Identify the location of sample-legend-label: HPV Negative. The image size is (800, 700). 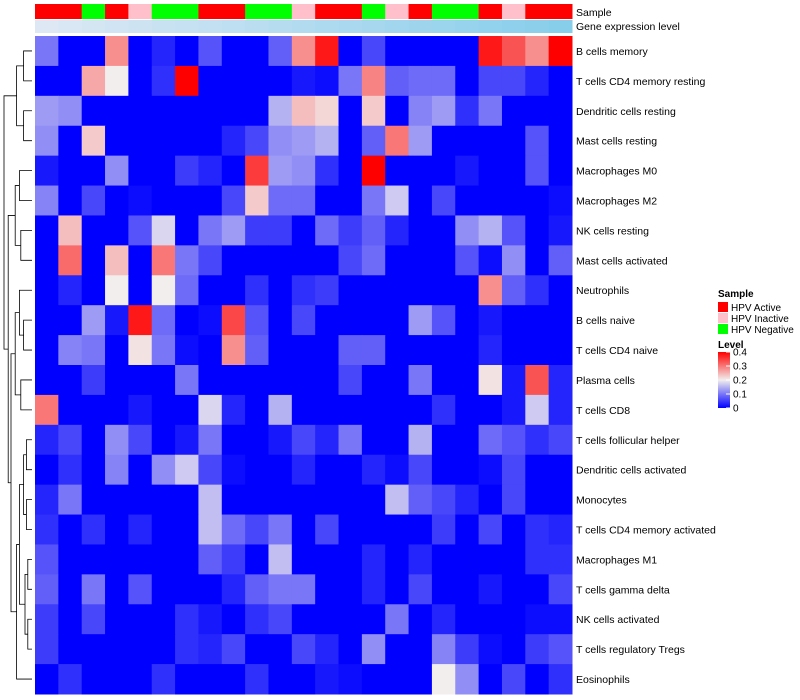
(762, 330).